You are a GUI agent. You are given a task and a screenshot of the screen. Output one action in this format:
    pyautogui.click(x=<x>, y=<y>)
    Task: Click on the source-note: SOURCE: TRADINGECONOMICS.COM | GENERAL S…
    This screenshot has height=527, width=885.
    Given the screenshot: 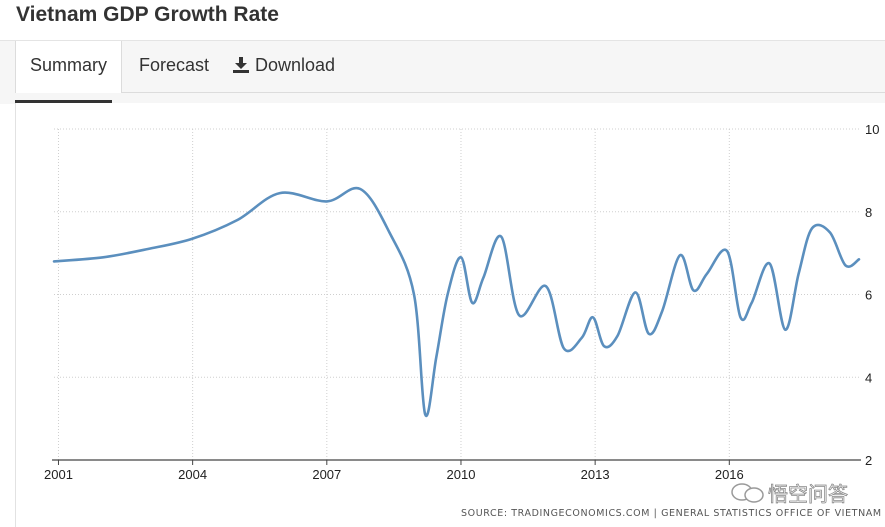 What is the action you would take?
    pyautogui.click(x=671, y=513)
    